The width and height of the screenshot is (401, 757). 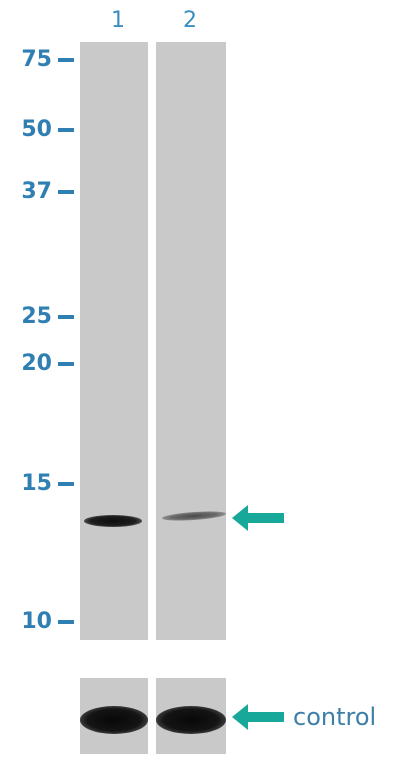 I want to click on mw-label: 50, so click(x=36, y=129).